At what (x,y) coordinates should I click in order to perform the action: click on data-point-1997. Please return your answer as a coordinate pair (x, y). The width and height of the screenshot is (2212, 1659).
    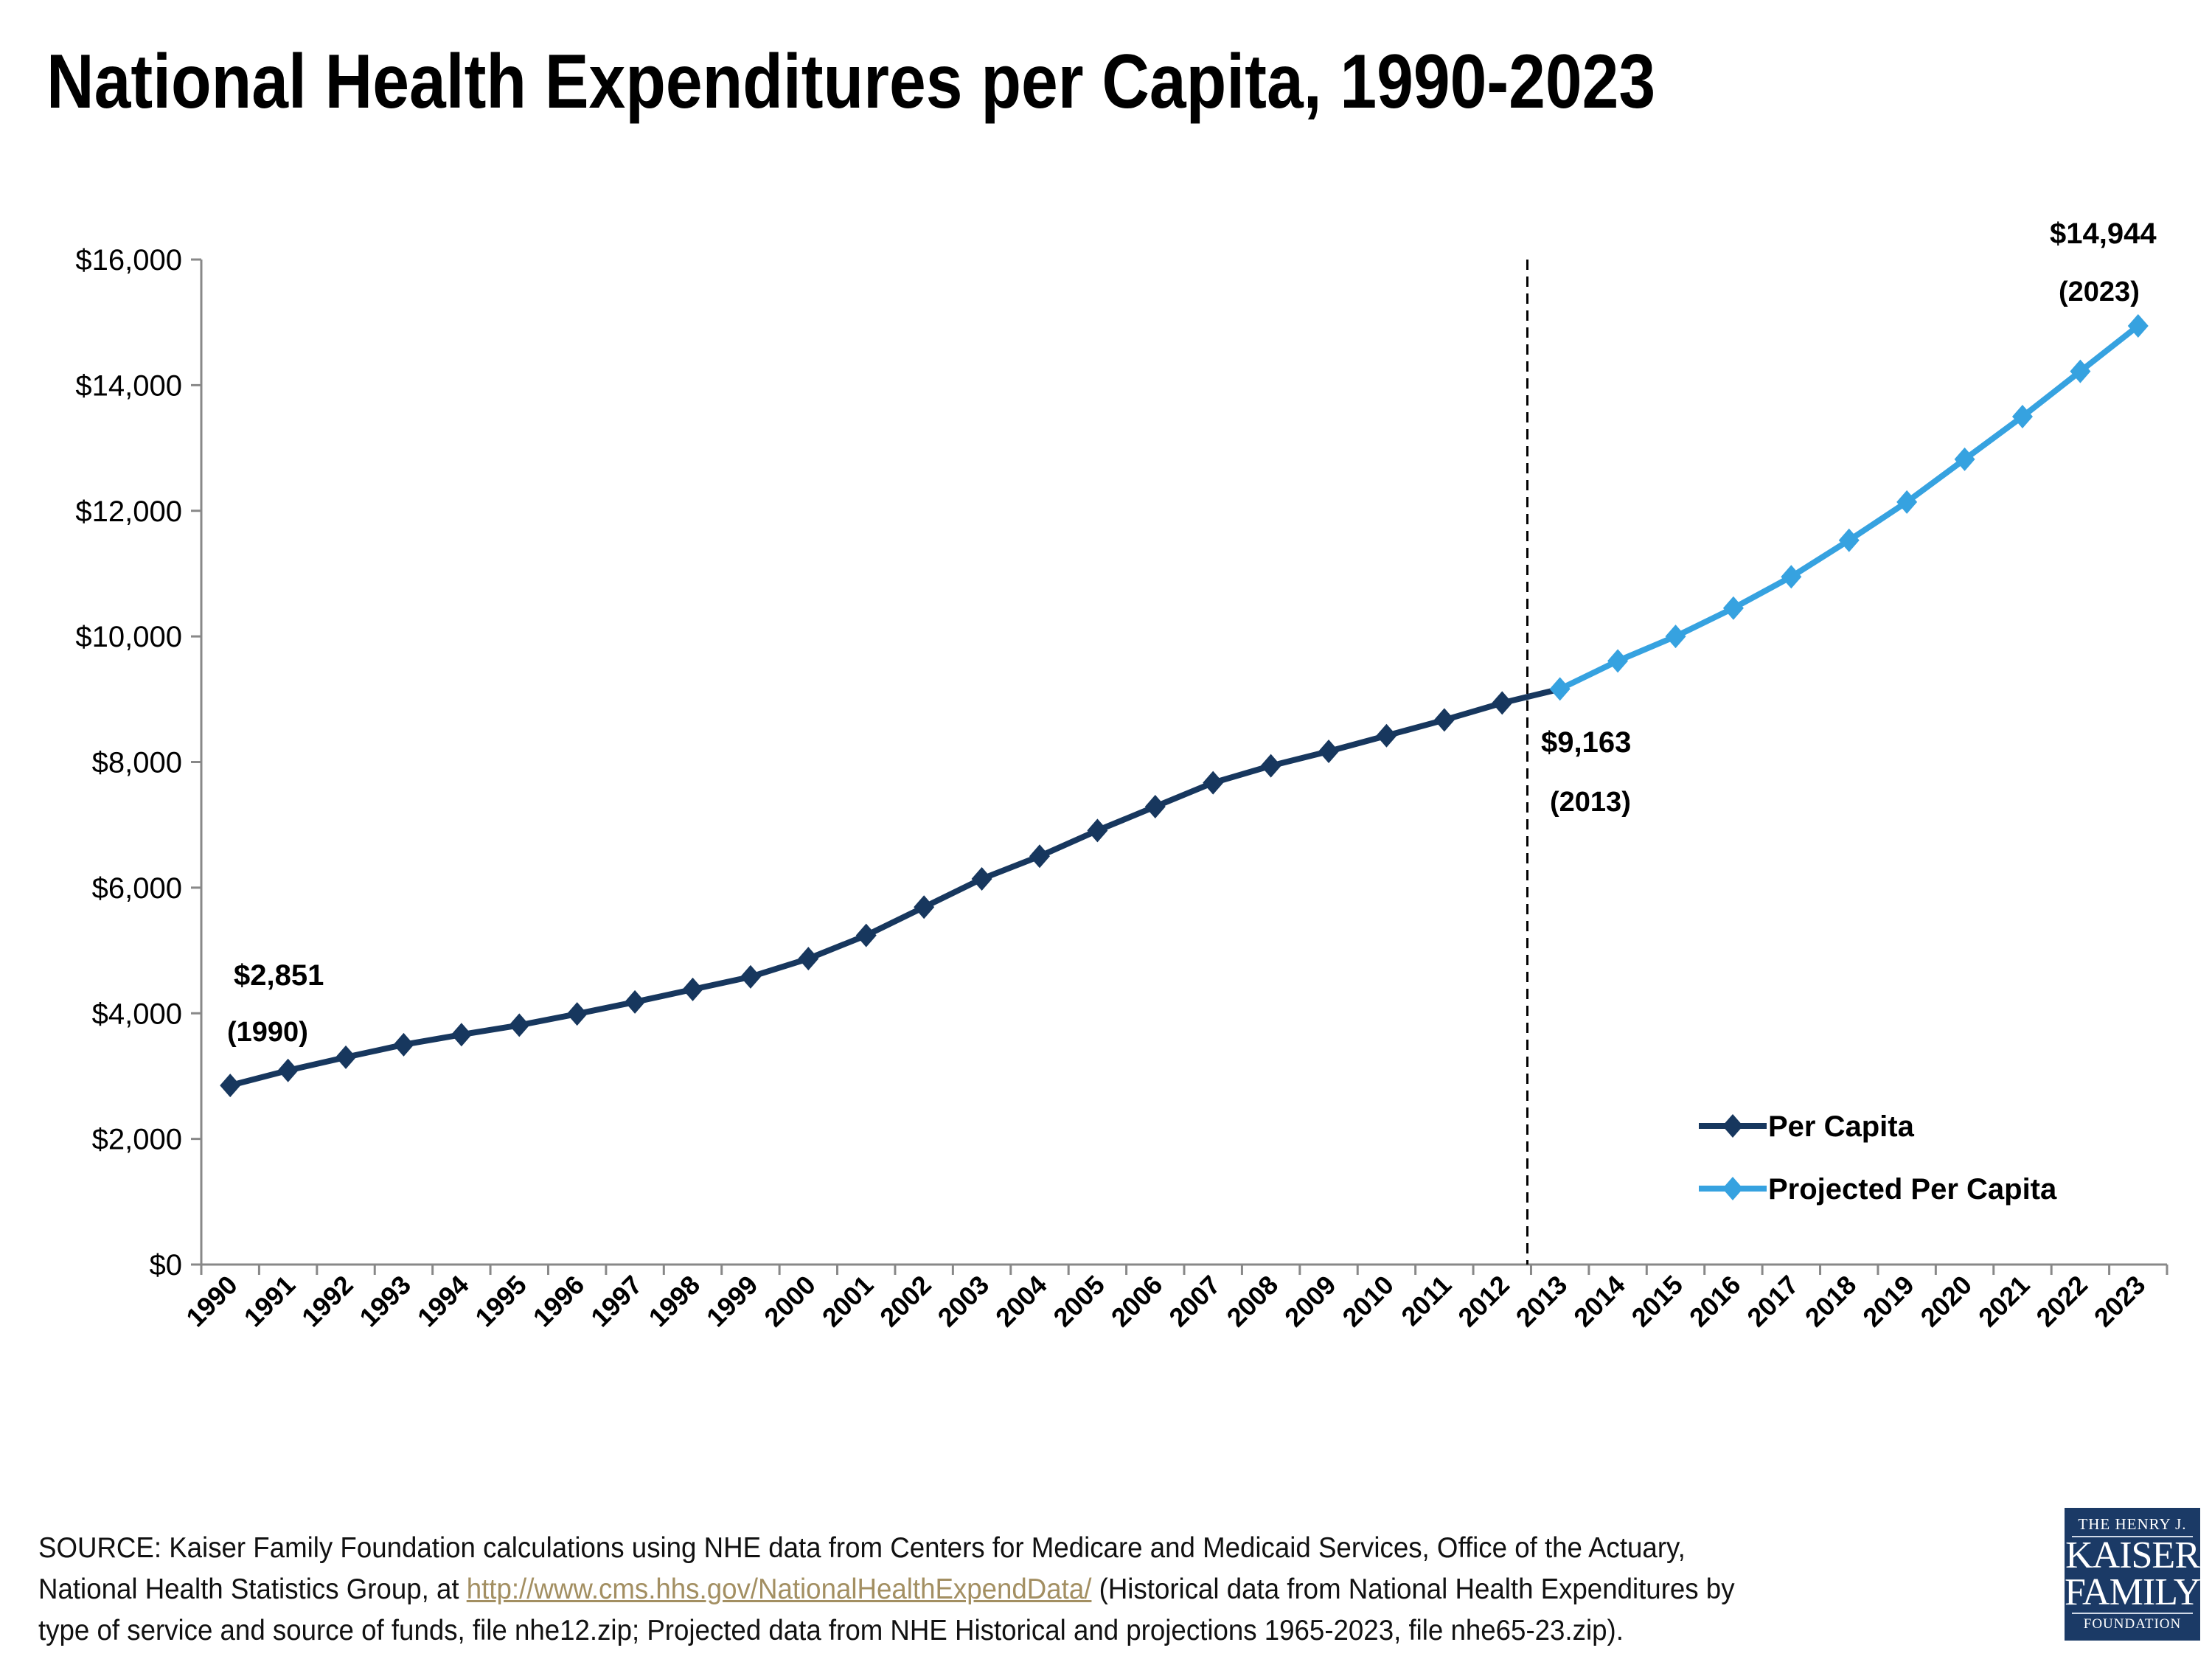
    Looking at the image, I should click on (635, 1002).